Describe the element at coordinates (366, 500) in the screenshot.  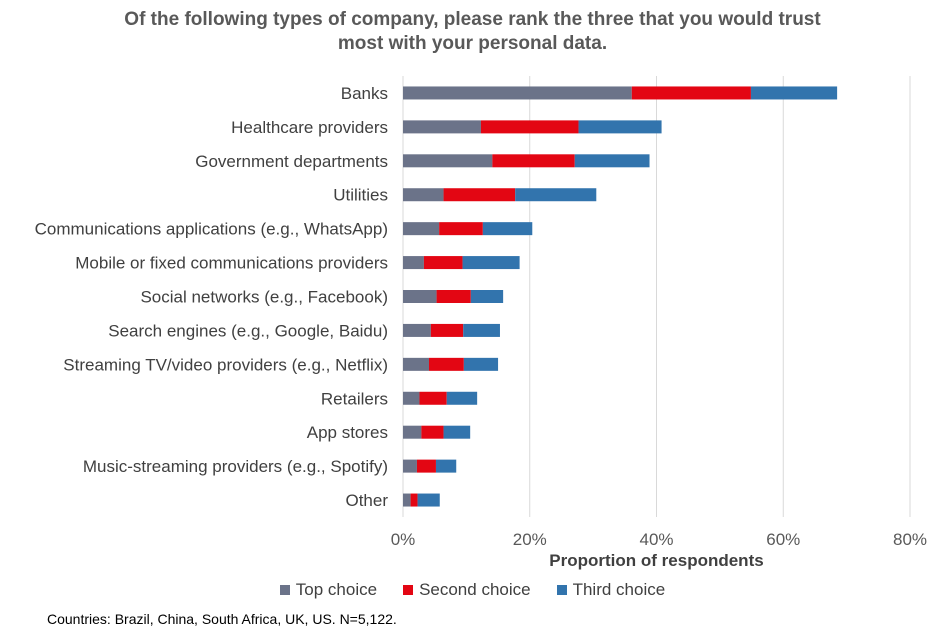
I see `category-label-other: Other` at that location.